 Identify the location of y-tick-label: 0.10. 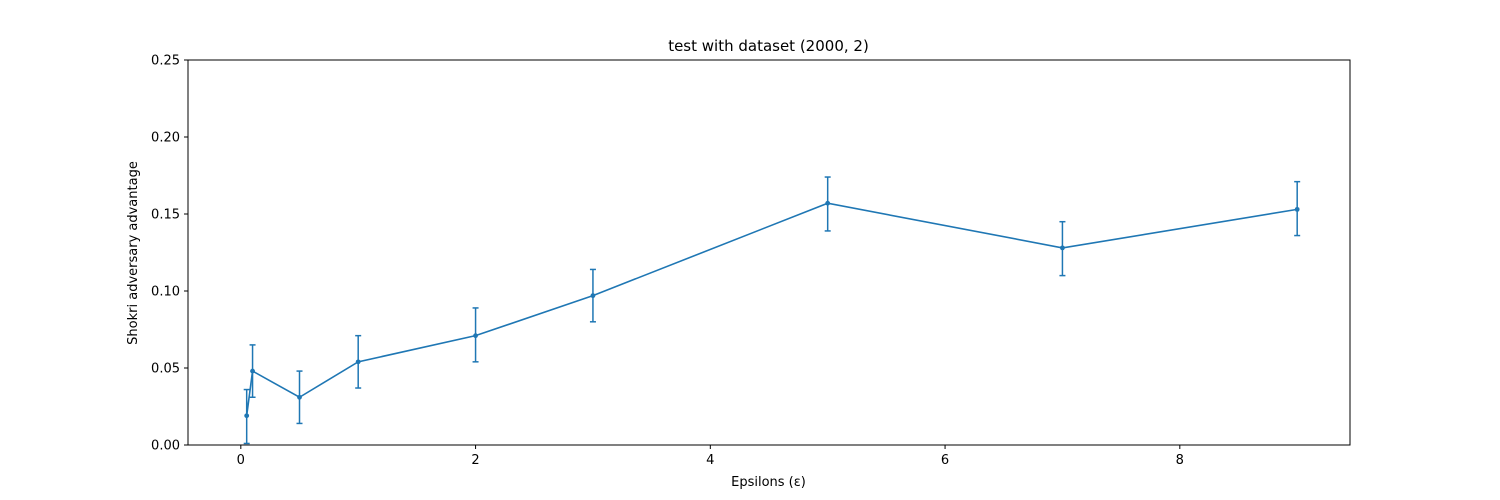
(165, 292).